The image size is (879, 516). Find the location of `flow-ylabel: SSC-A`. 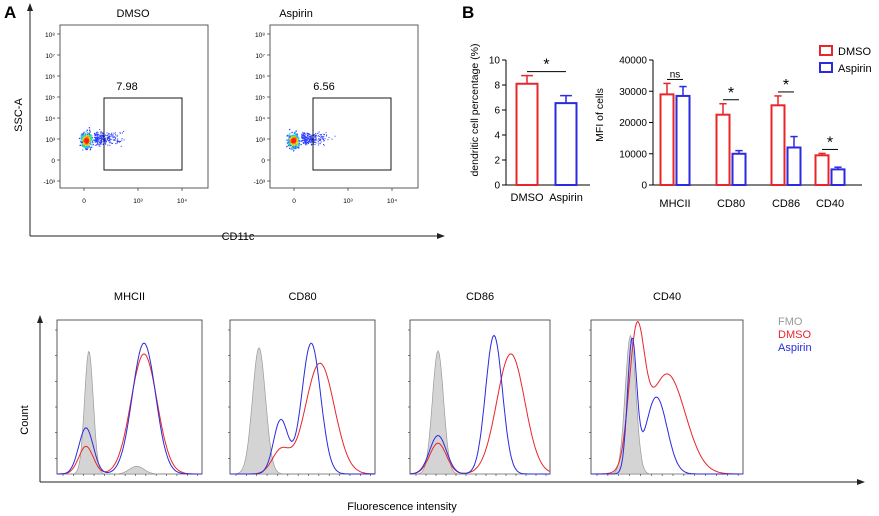

flow-ylabel: SSC-A is located at coordinates (19, 115).